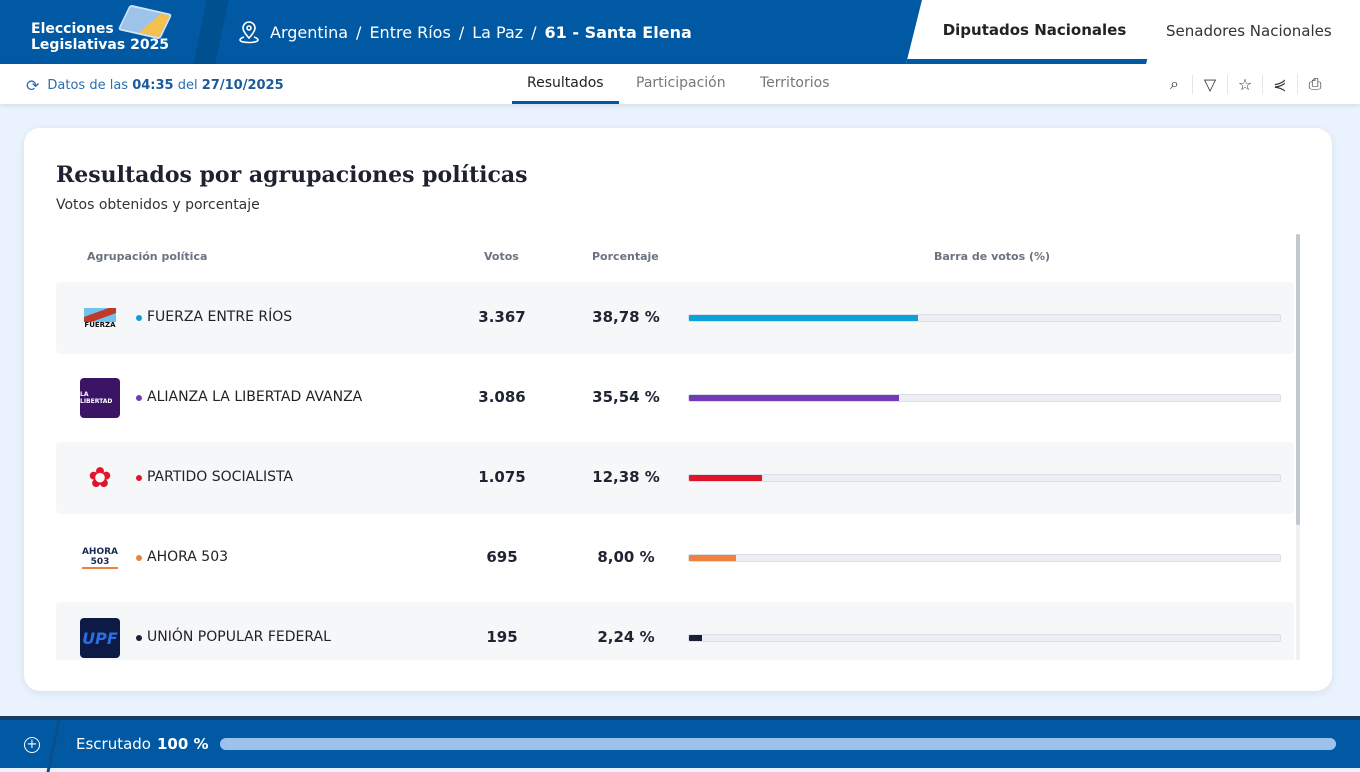  Describe the element at coordinates (1249, 31) in the screenshot. I see `tab-label: Senadores Nacionales` at that location.